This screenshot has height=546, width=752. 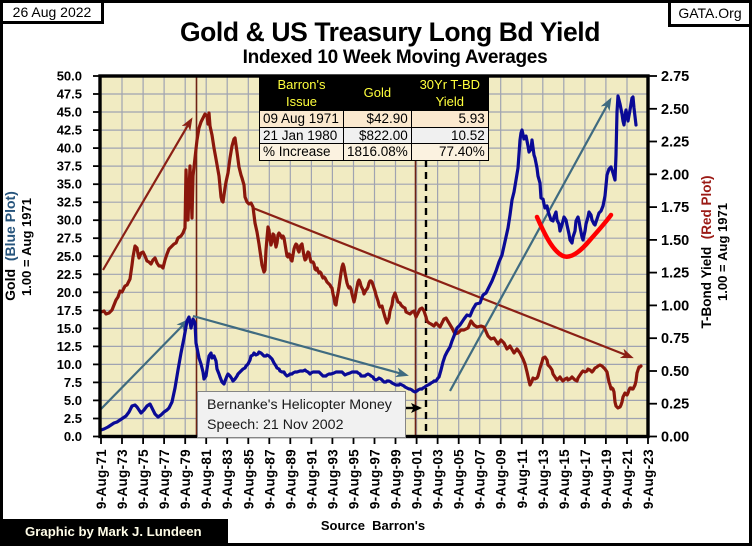 I want to click on svg-text: 9-Aug-01, so click(x=417, y=479).